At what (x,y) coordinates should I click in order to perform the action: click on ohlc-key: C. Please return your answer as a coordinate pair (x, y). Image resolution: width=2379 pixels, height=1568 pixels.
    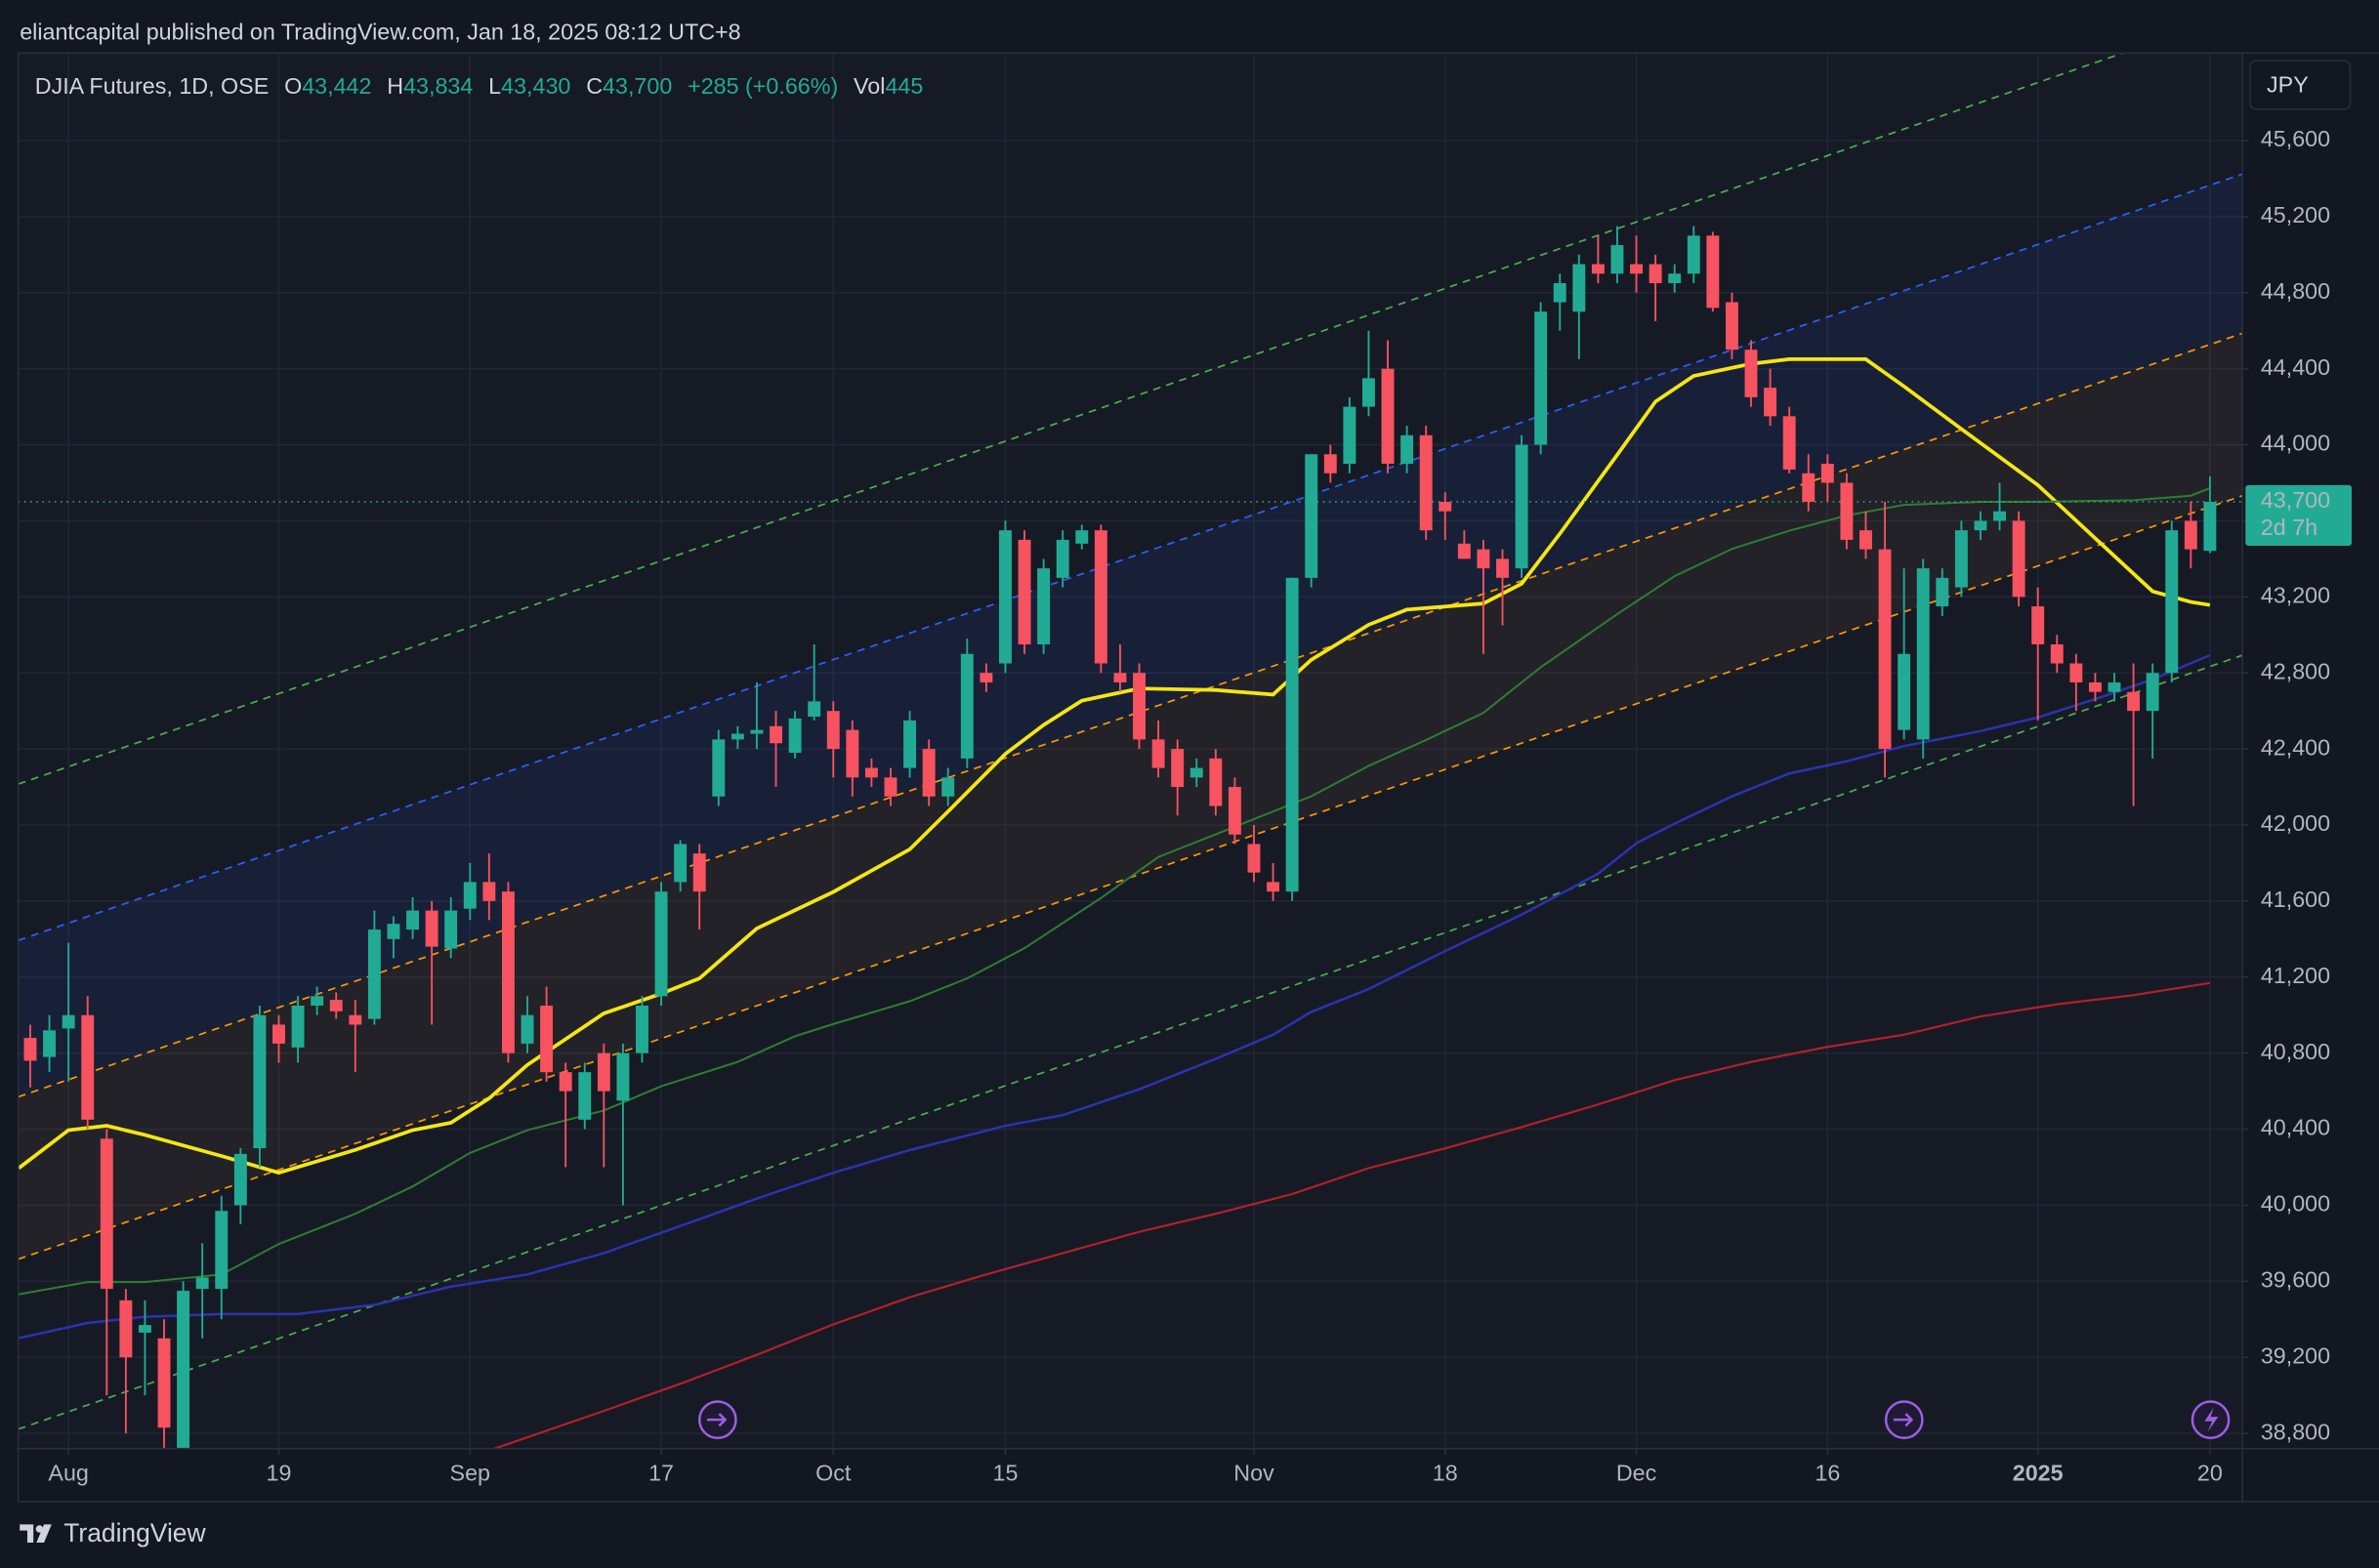
    Looking at the image, I should click on (594, 86).